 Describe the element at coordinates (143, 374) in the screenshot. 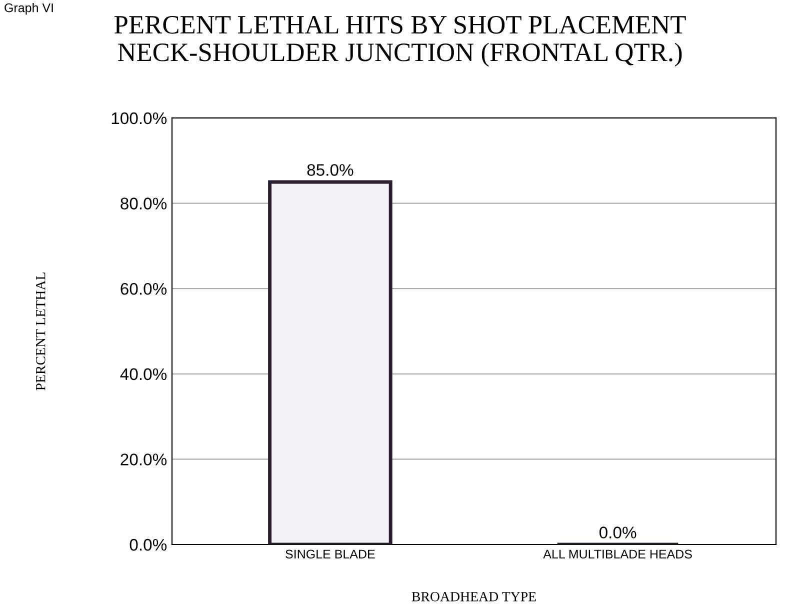

I see `y-tick-label: 40.0%` at that location.